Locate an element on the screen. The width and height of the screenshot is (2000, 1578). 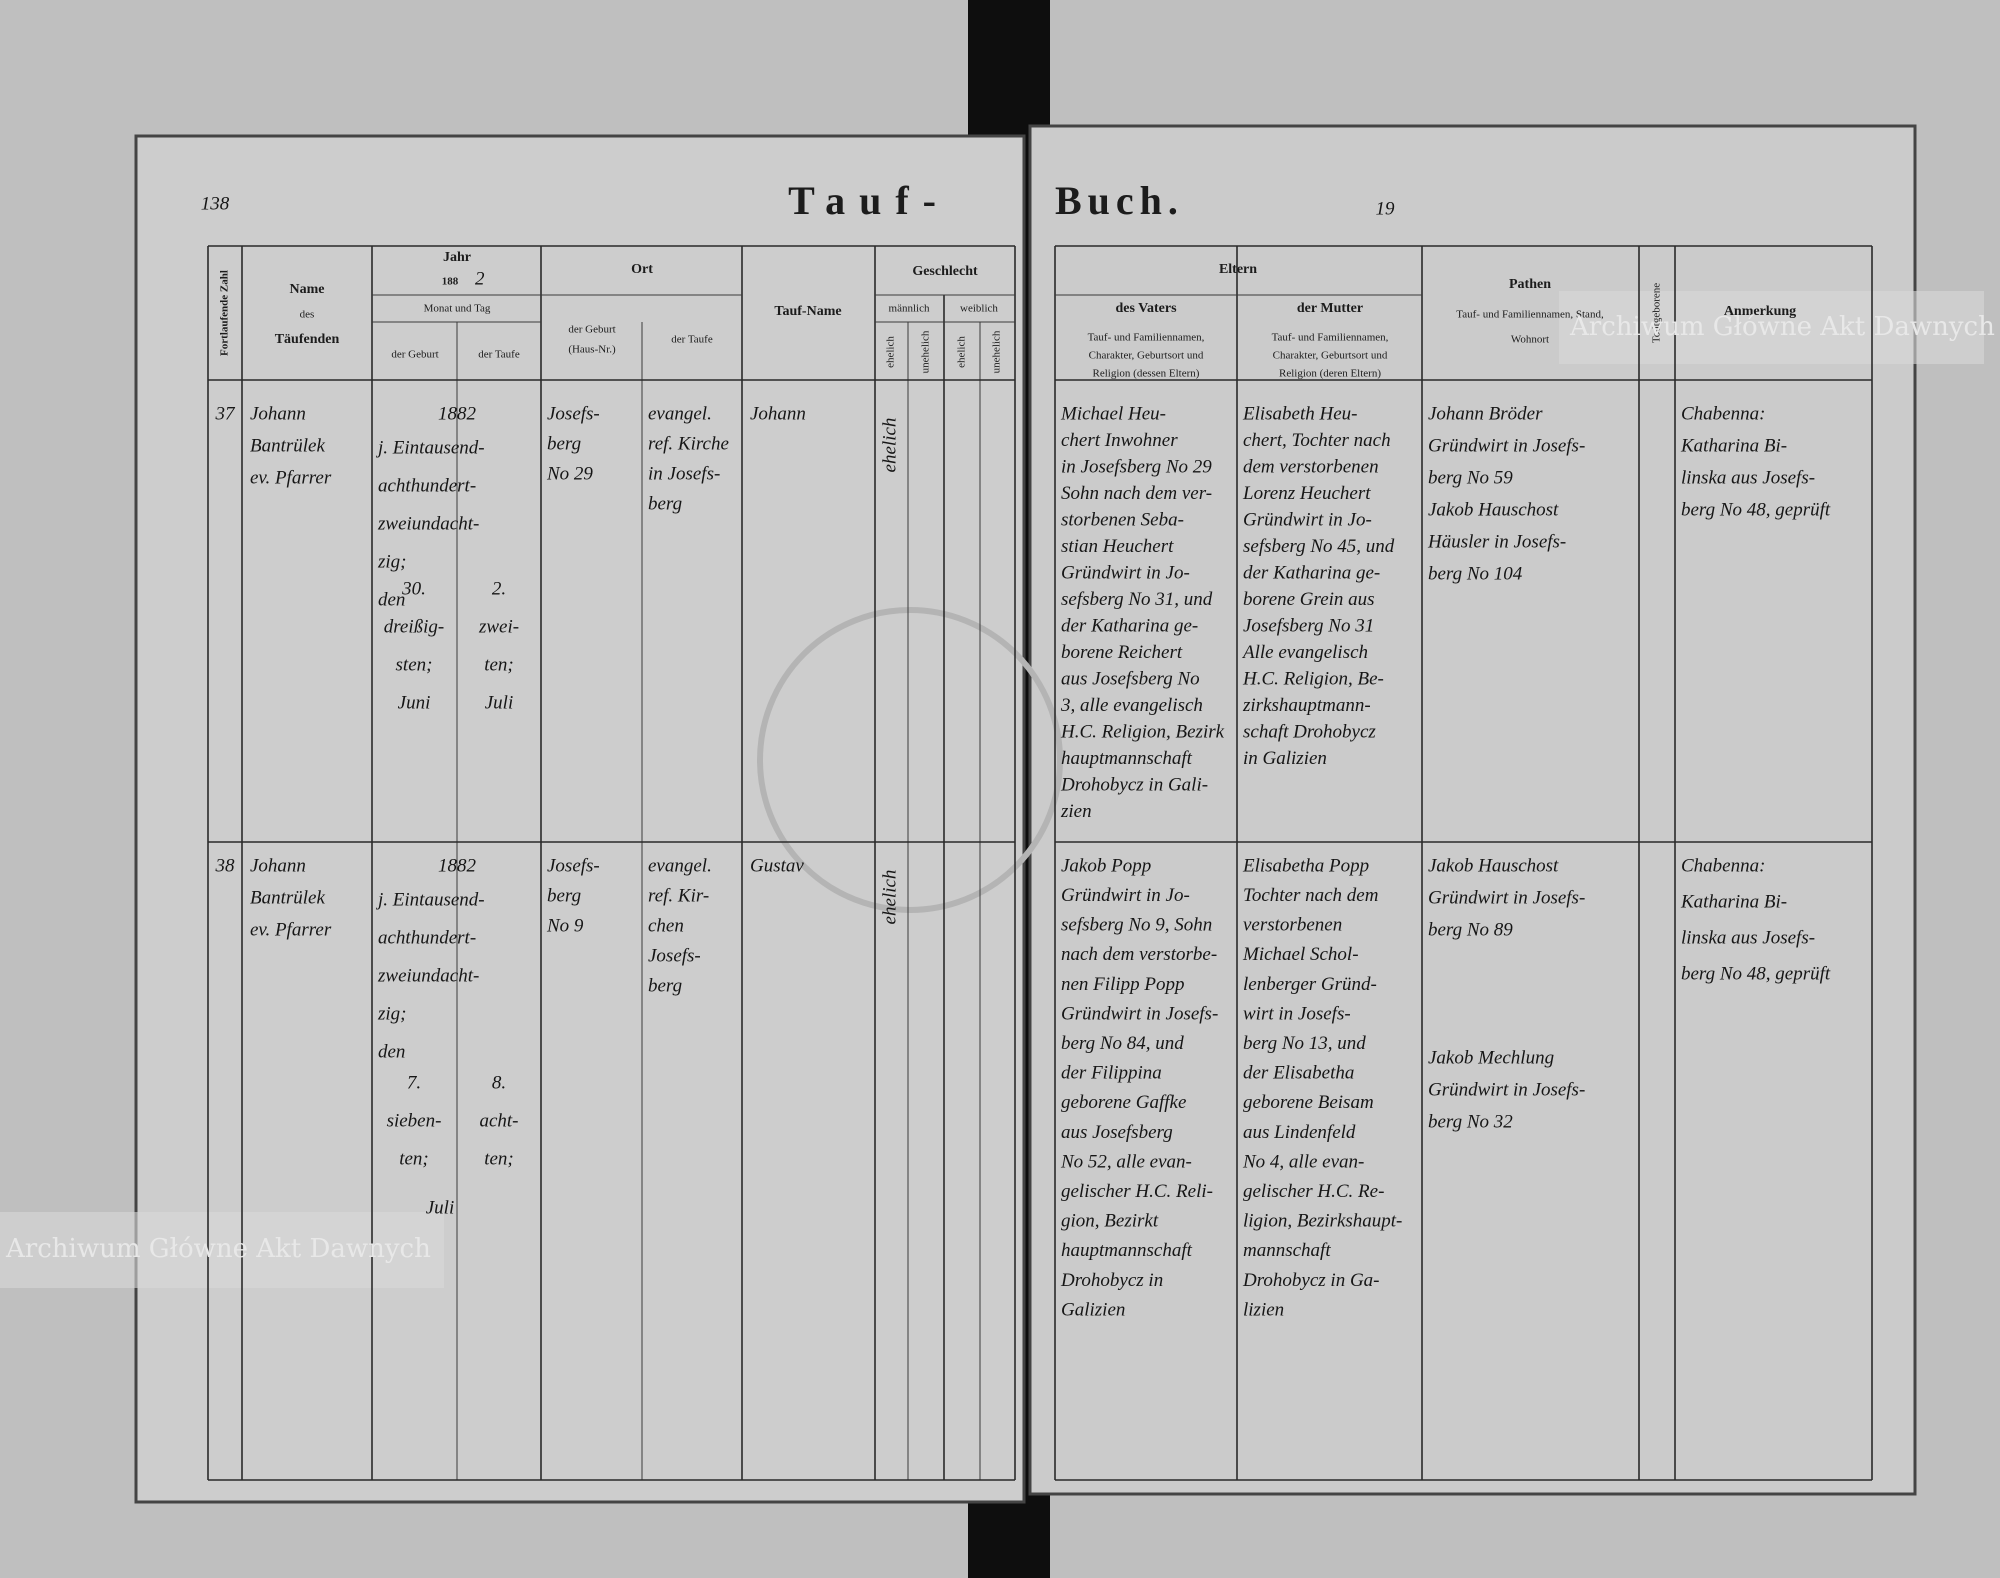
column-header: der Geburt is located at coordinates (591, 330).